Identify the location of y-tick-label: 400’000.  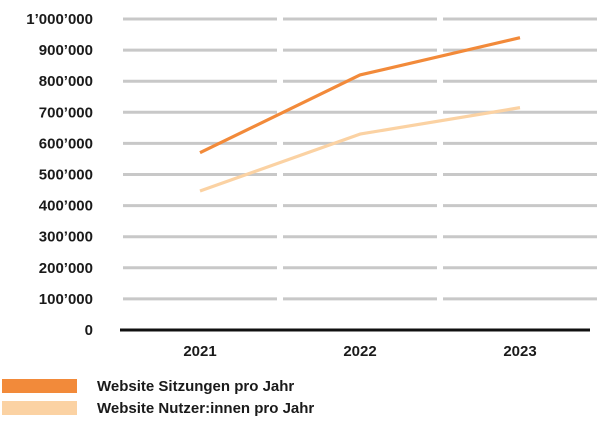
(66, 206).